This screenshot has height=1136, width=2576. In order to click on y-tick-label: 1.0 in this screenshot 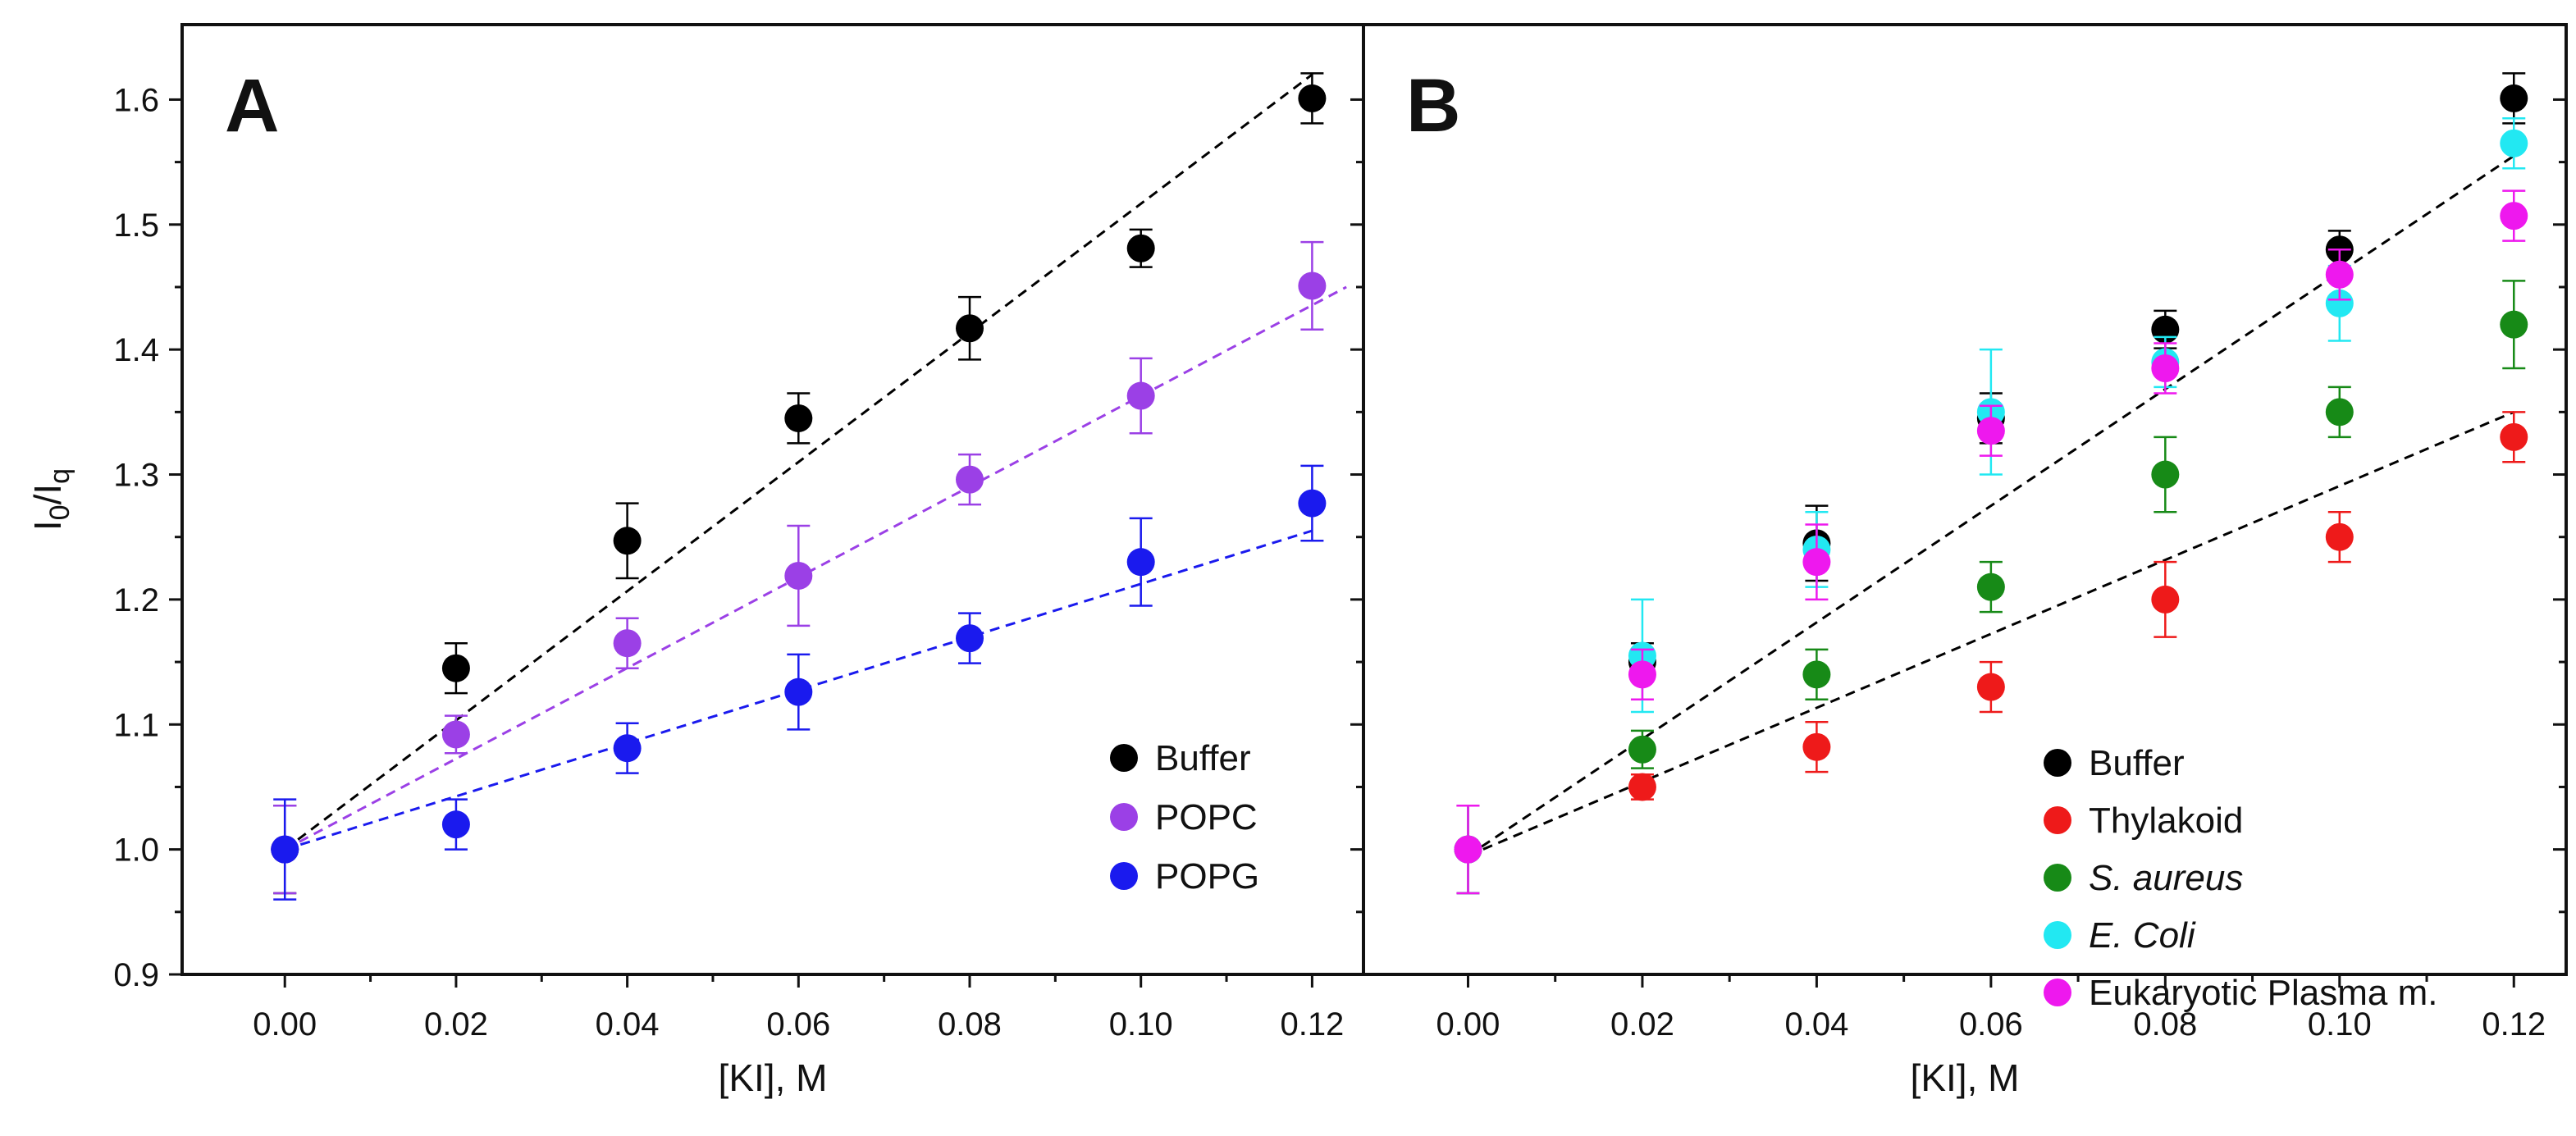, I will do `click(136, 851)`.